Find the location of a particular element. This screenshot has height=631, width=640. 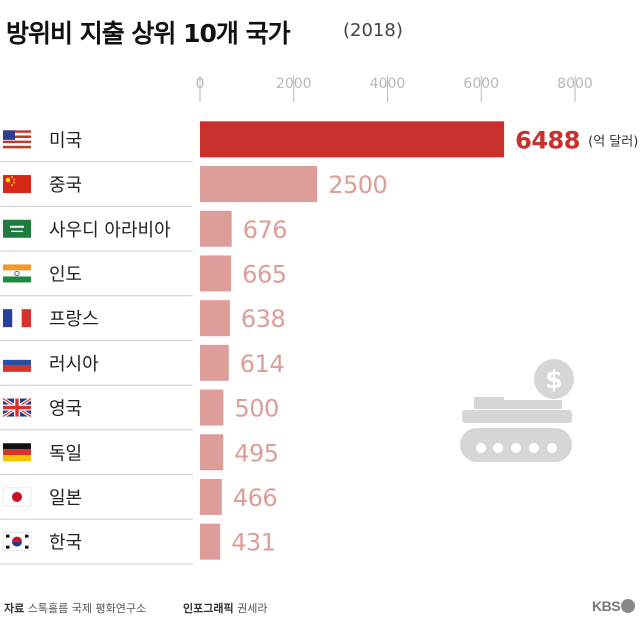

japan-flag-icon is located at coordinates (17, 497).